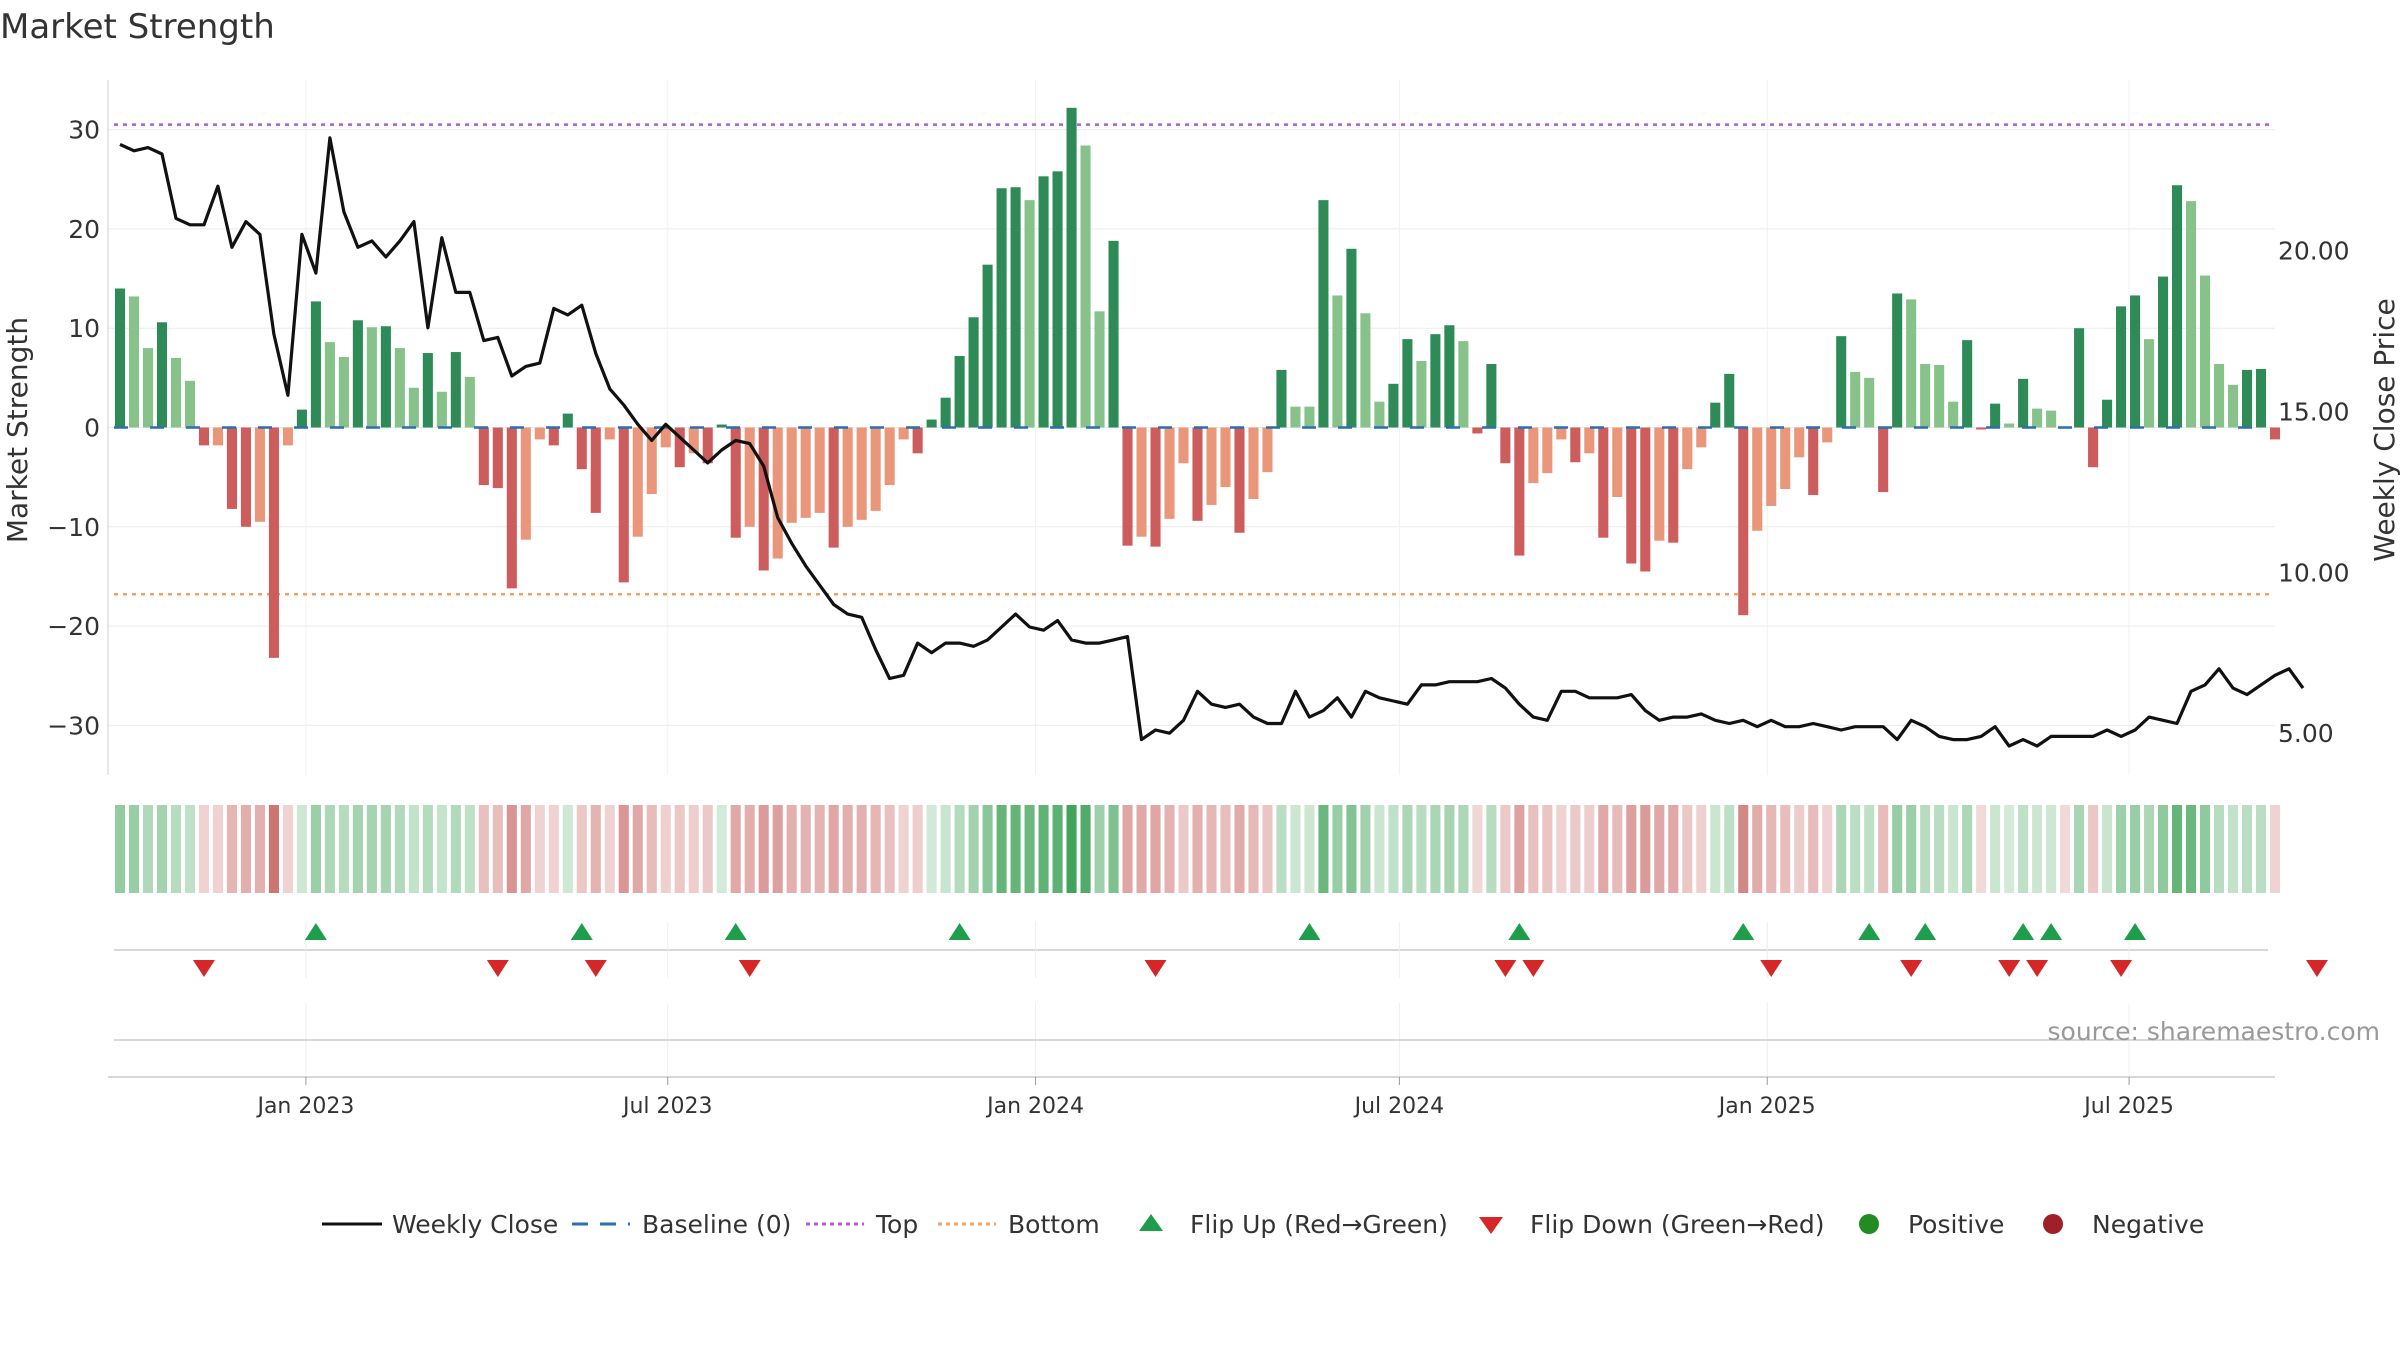 Image resolution: width=2400 pixels, height=1350 pixels. What do you see at coordinates (84, 130) in the screenshot?
I see `y-tick-label-left: 30` at bounding box center [84, 130].